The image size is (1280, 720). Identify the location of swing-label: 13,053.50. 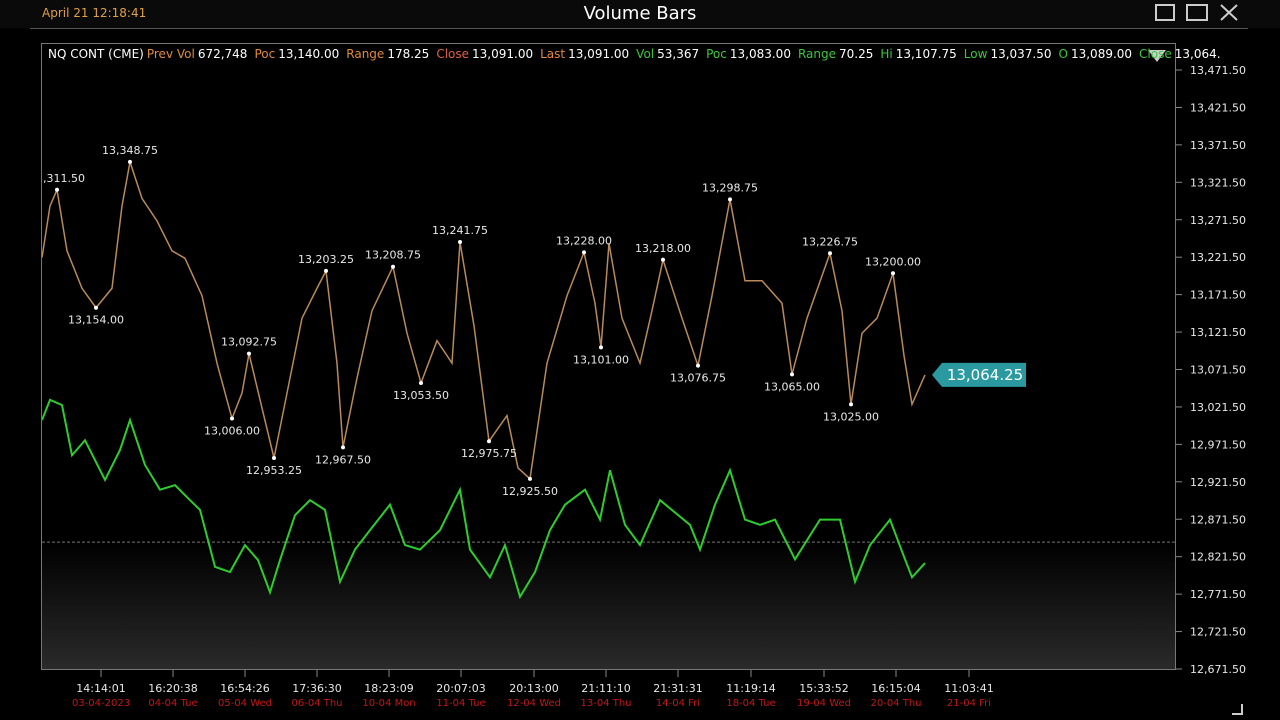
(421, 395).